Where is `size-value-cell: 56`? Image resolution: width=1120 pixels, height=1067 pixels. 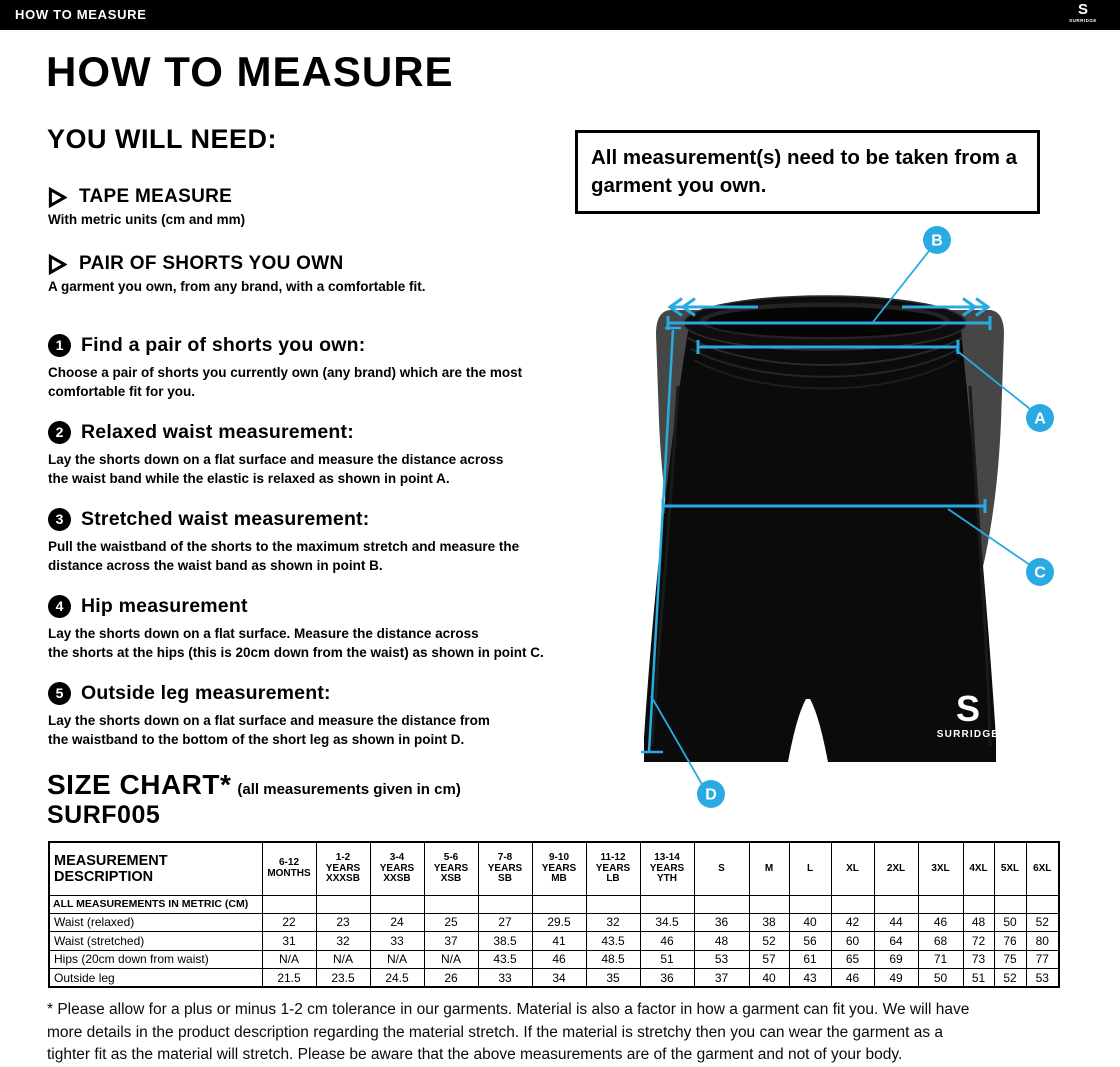 size-value-cell: 56 is located at coordinates (810, 941).